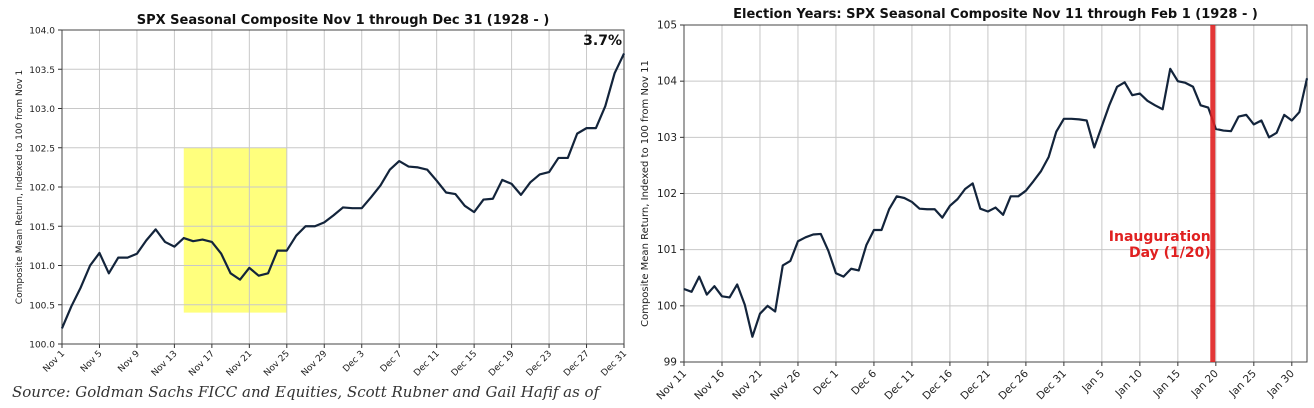 This screenshot has width=1314, height=408. What do you see at coordinates (1013, 384) in the screenshot?
I see `x-tick-label: Dec 26` at bounding box center [1013, 384].